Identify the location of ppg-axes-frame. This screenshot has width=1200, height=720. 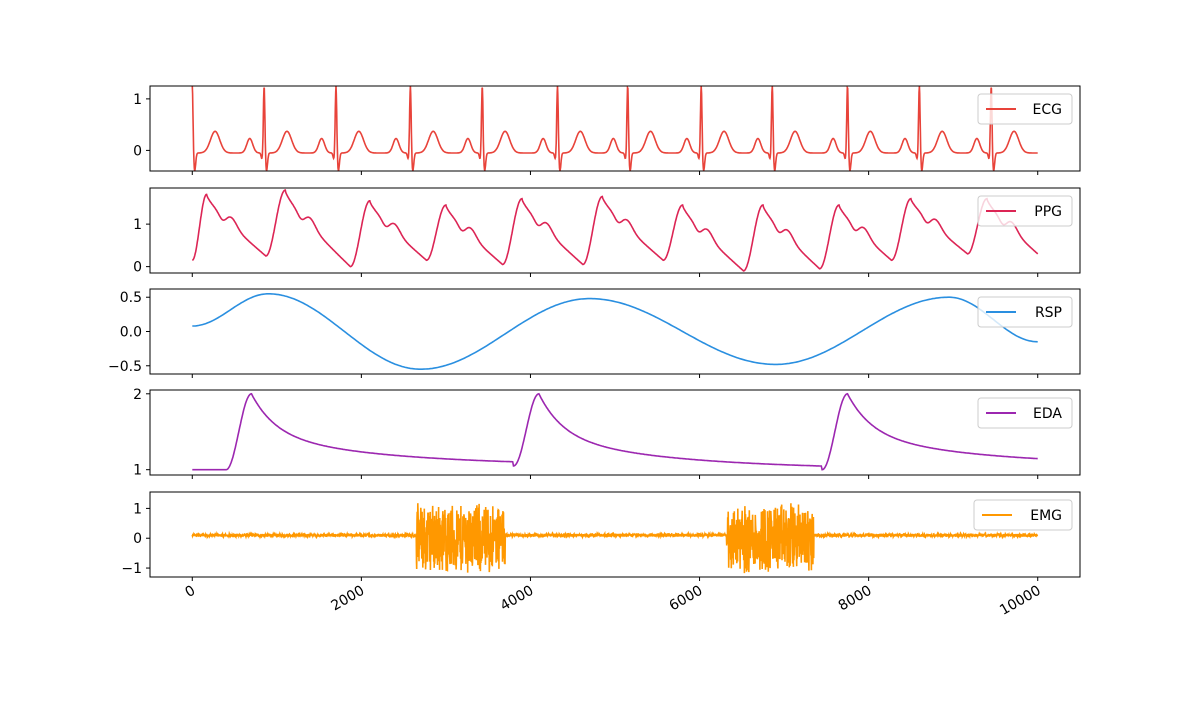
(615, 230).